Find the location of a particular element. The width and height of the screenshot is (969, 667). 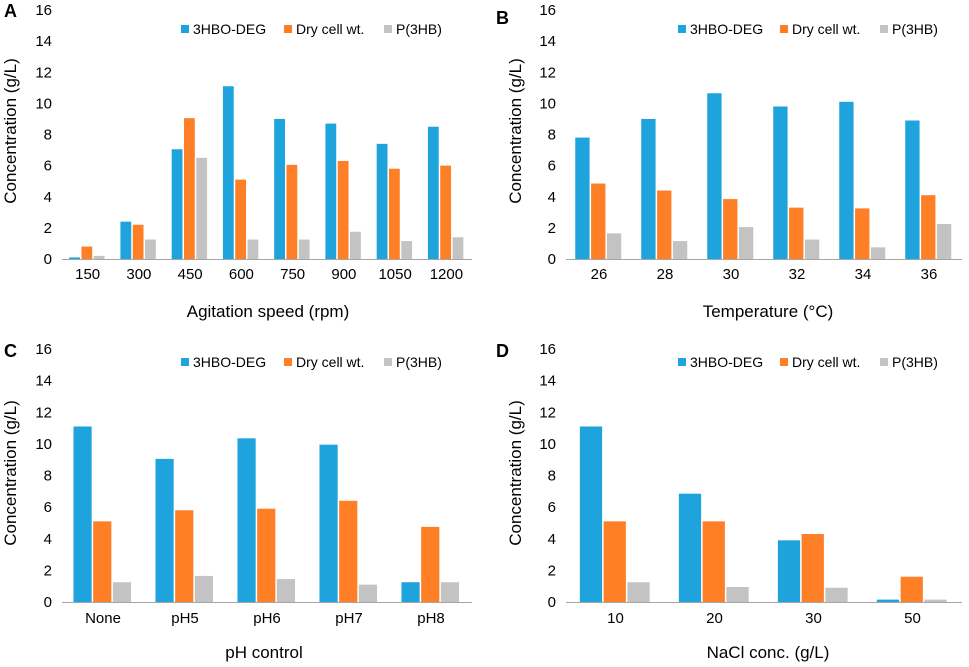

legend-swatch-3hbo-deg-d is located at coordinates (682, 362).